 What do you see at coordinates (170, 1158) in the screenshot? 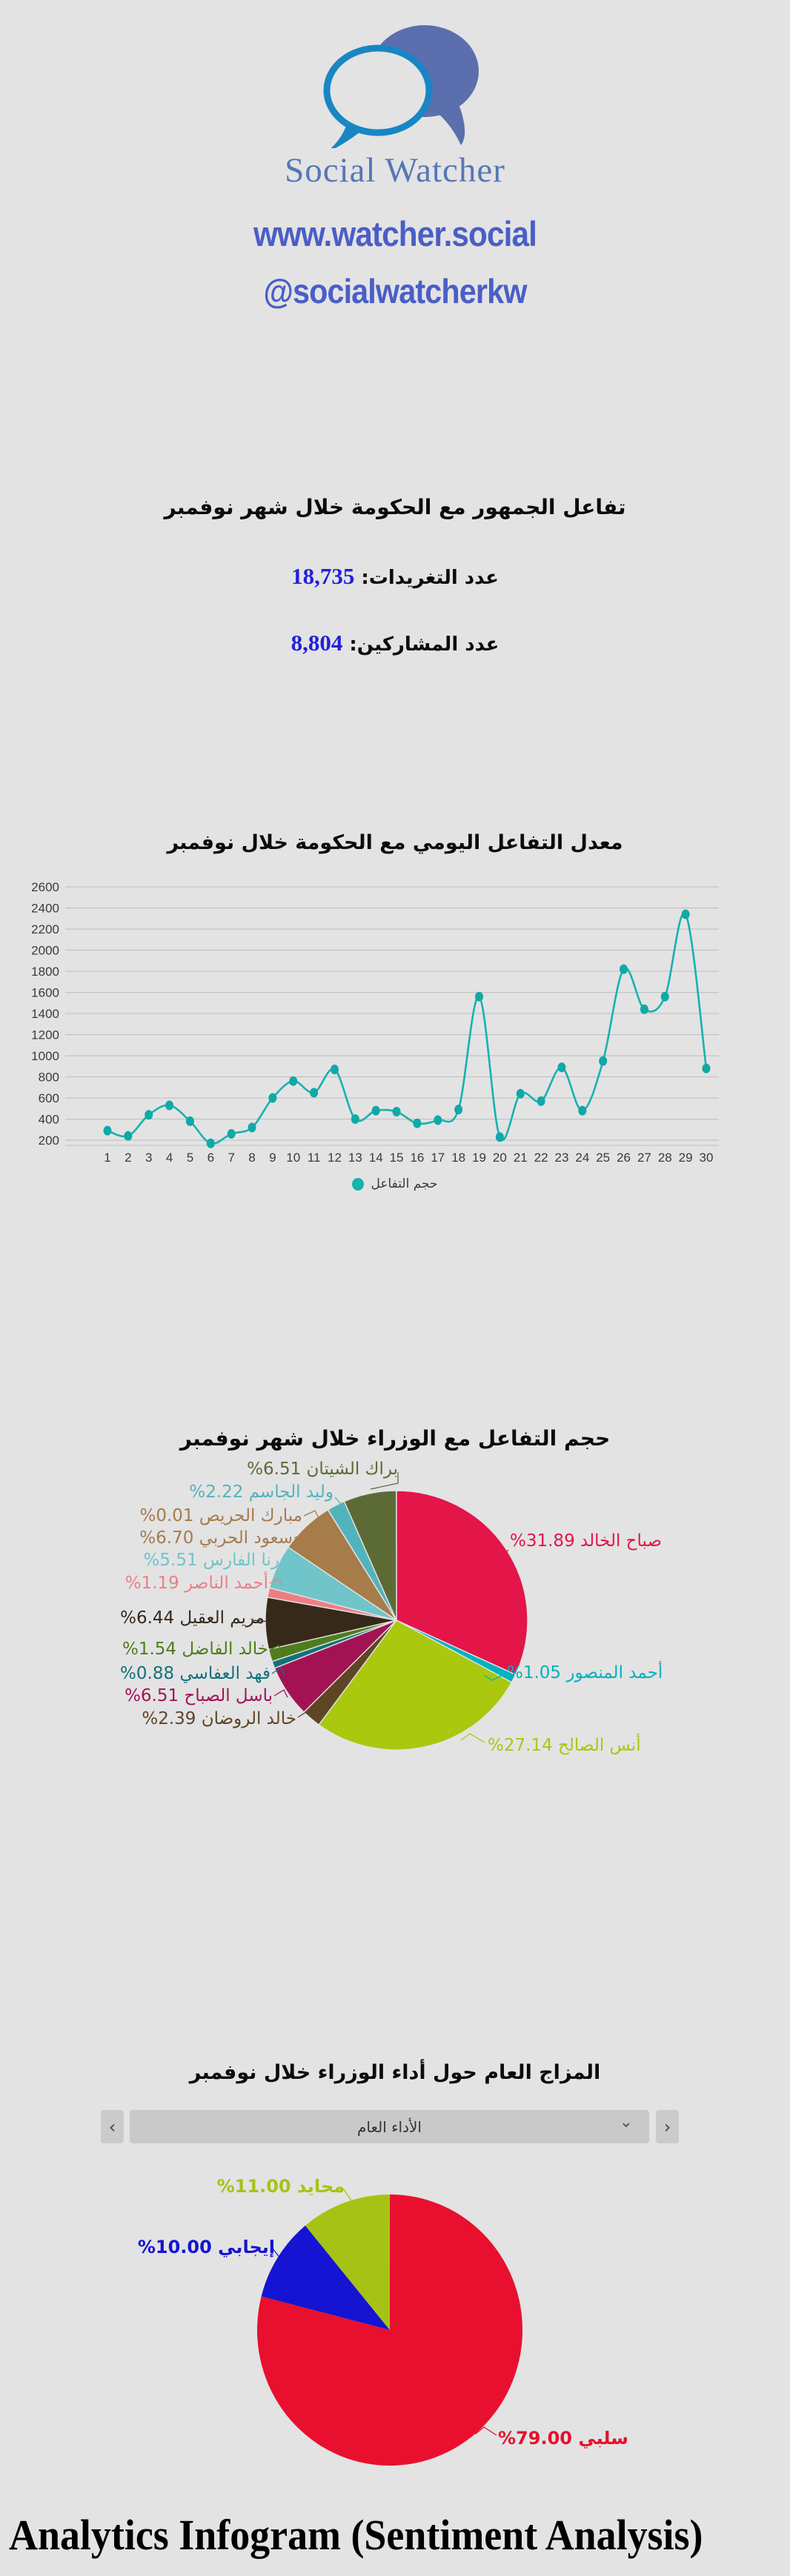
I see `x-tick-label: 4` at bounding box center [170, 1158].